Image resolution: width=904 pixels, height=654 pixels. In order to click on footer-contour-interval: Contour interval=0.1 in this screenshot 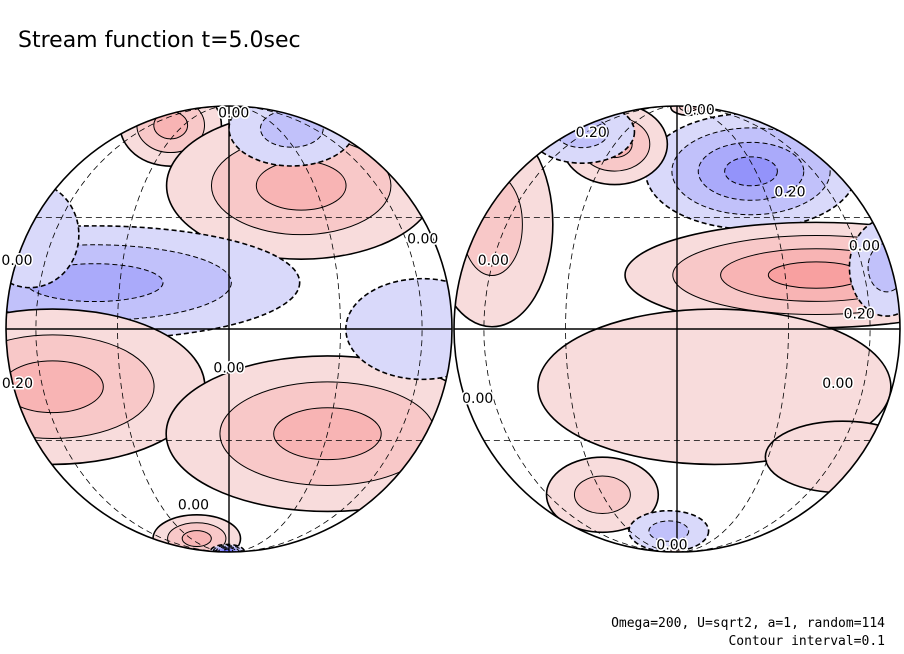, I will do `click(806, 641)`.